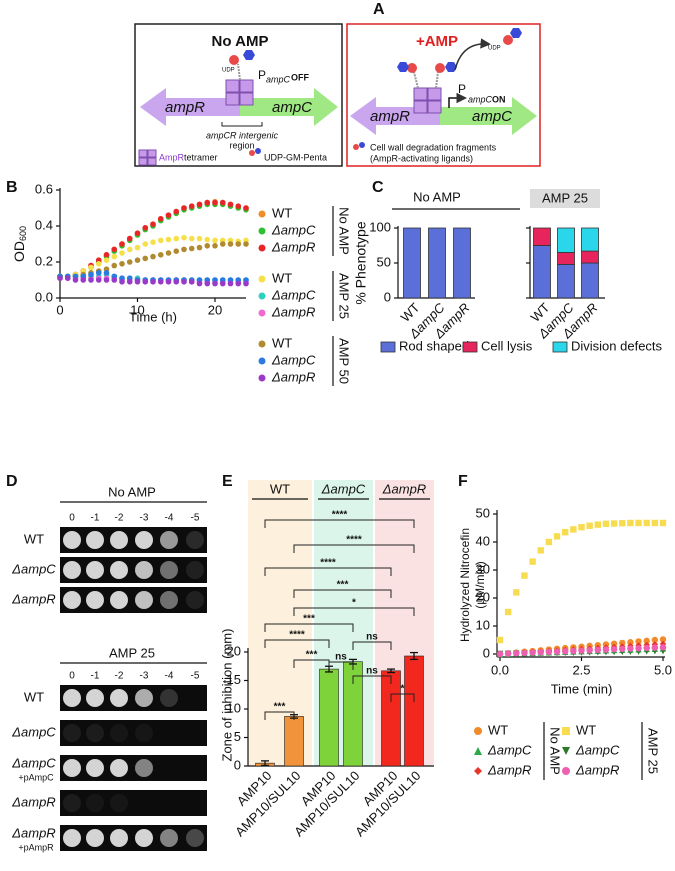  Describe the element at coordinates (380, 226) in the screenshot. I see `y-tick-label: 100` at that location.